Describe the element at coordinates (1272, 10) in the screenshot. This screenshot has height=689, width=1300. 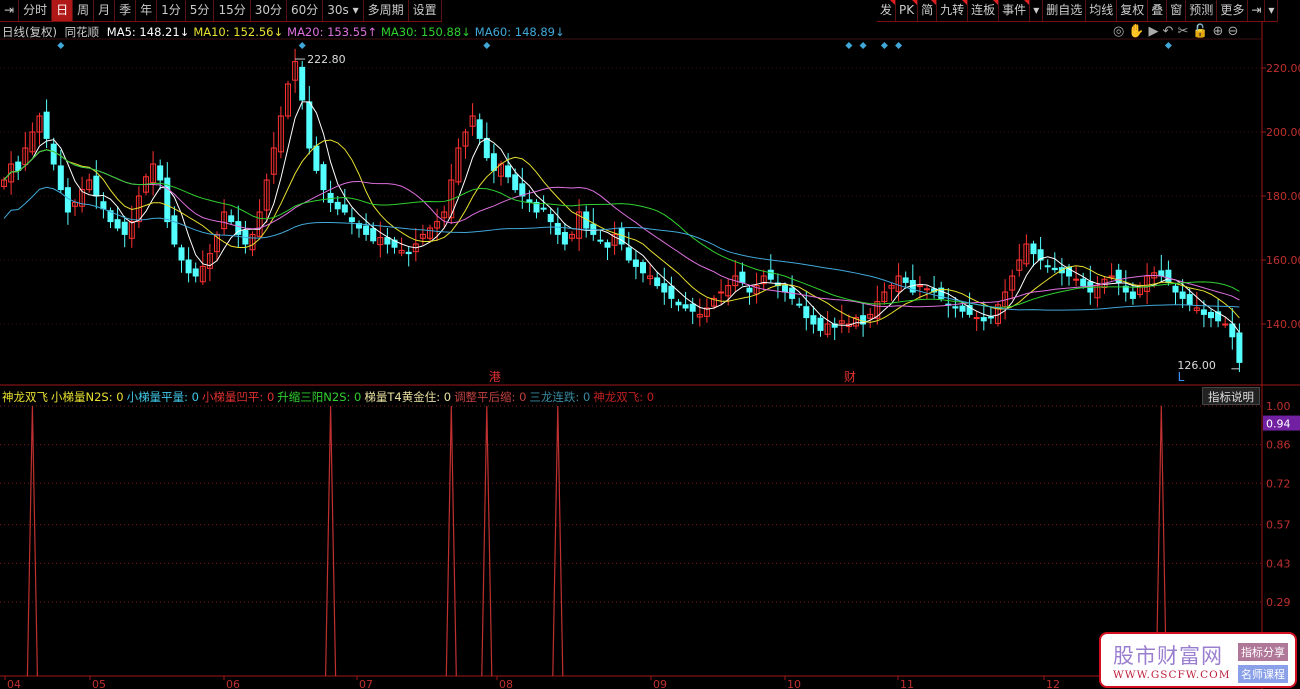
I see `toolbar-button-15: ▾` at that location.